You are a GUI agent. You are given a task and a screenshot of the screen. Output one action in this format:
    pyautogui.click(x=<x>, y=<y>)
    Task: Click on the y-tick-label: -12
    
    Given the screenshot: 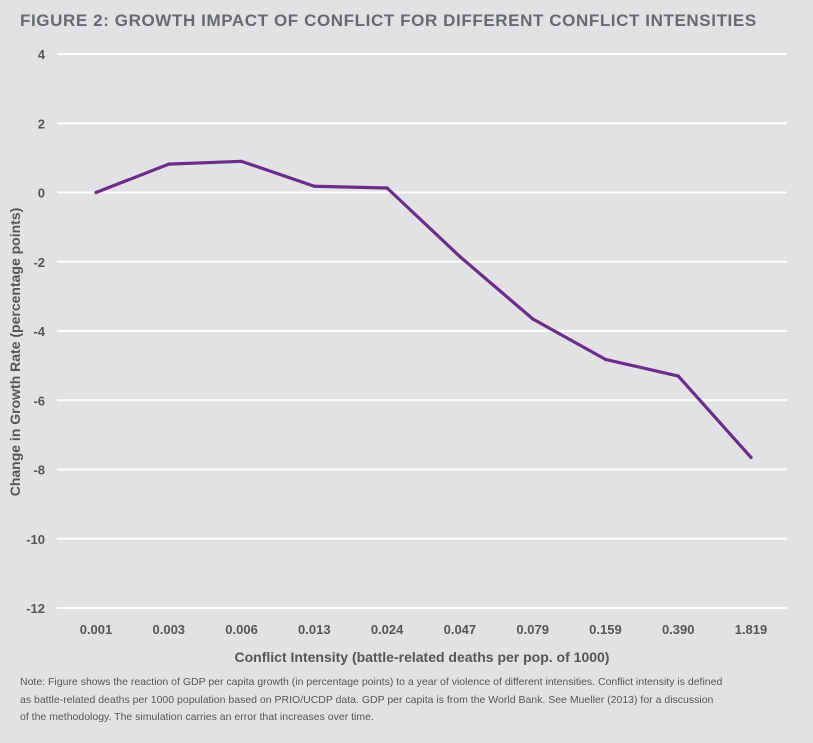 What is the action you would take?
    pyautogui.click(x=35, y=608)
    